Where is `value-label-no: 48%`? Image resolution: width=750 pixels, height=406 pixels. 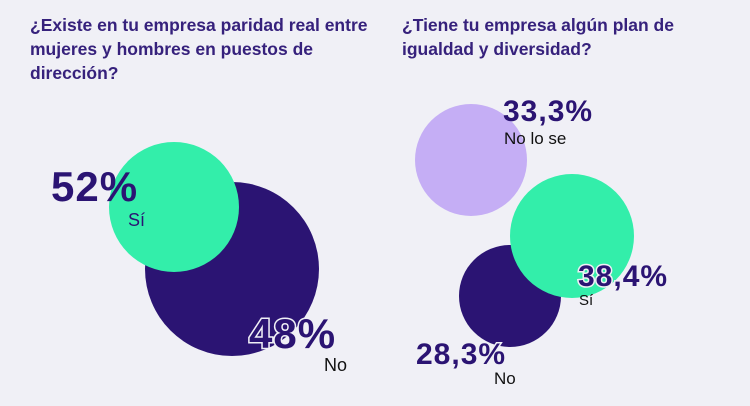
value-label-no: 48% is located at coordinates (292, 333).